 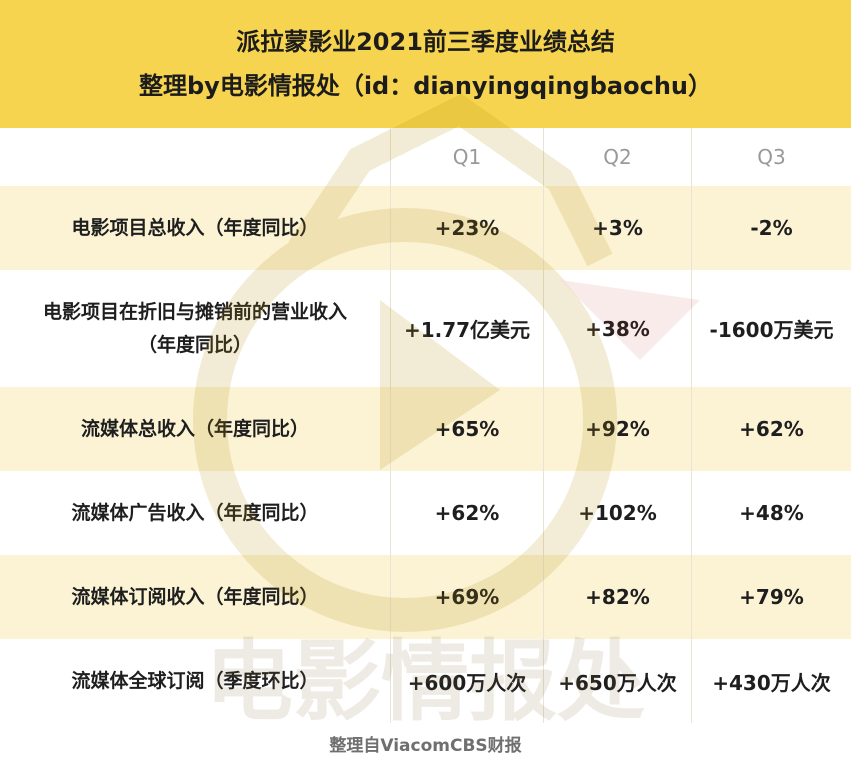 I want to click on cell-q1: +62%, so click(x=467, y=513).